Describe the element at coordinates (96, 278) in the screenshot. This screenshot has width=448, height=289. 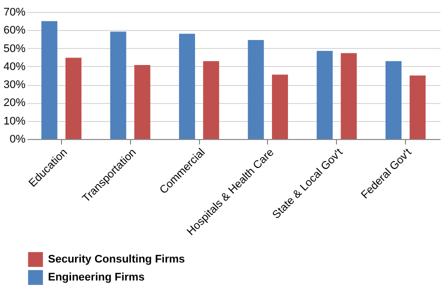
I see `legend-label: Engineering Firms` at that location.